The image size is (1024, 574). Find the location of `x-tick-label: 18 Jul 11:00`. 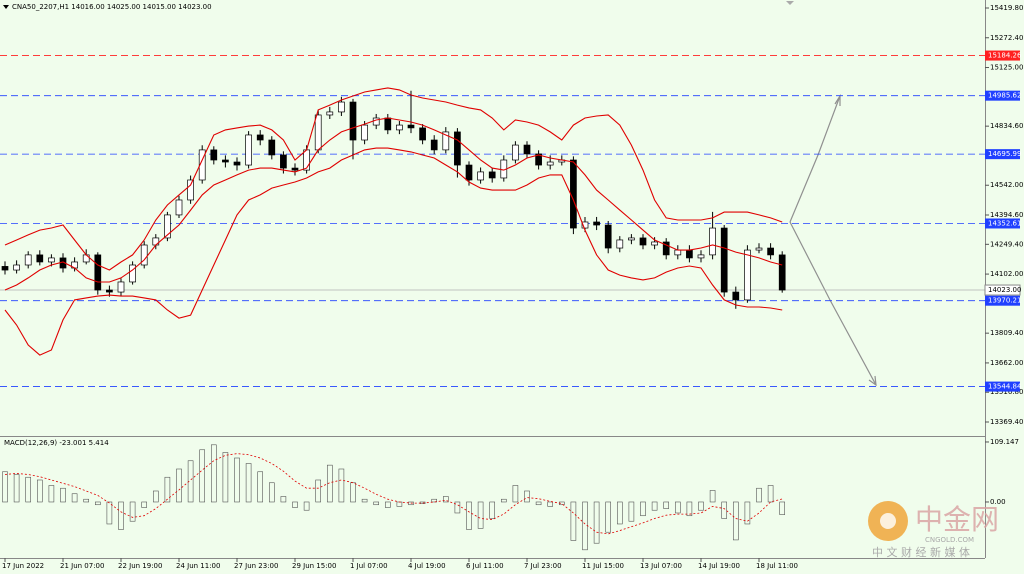

x-tick-label: 18 Jul 11:00 is located at coordinates (777, 566).